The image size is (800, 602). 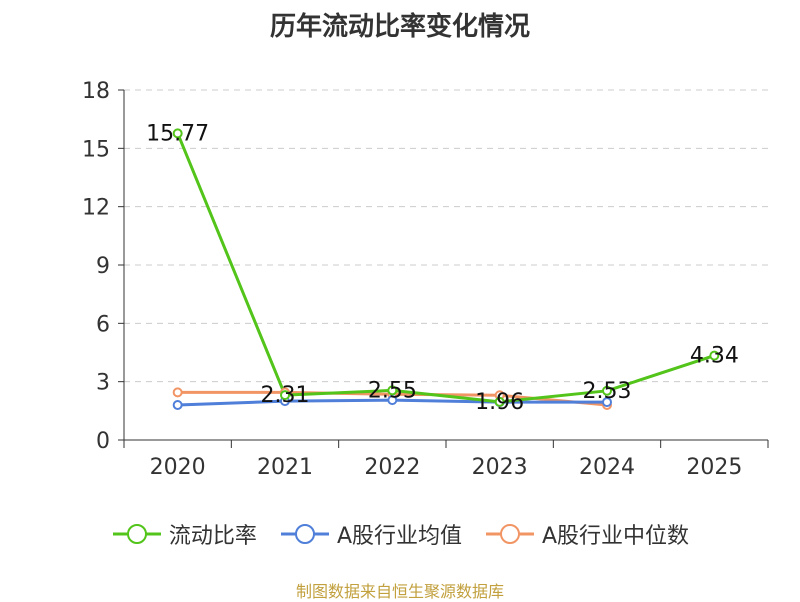 I want to click on legend-item: A股行业中位数, so click(x=586, y=534).